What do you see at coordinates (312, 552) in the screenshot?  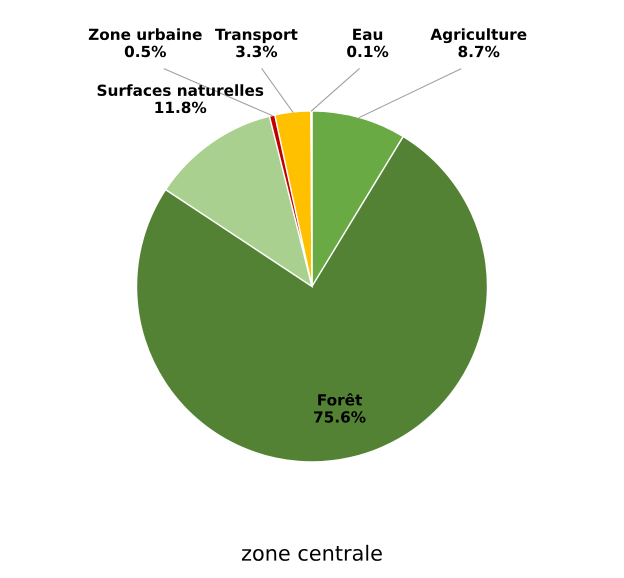 I see `text: zone centrale` at bounding box center [312, 552].